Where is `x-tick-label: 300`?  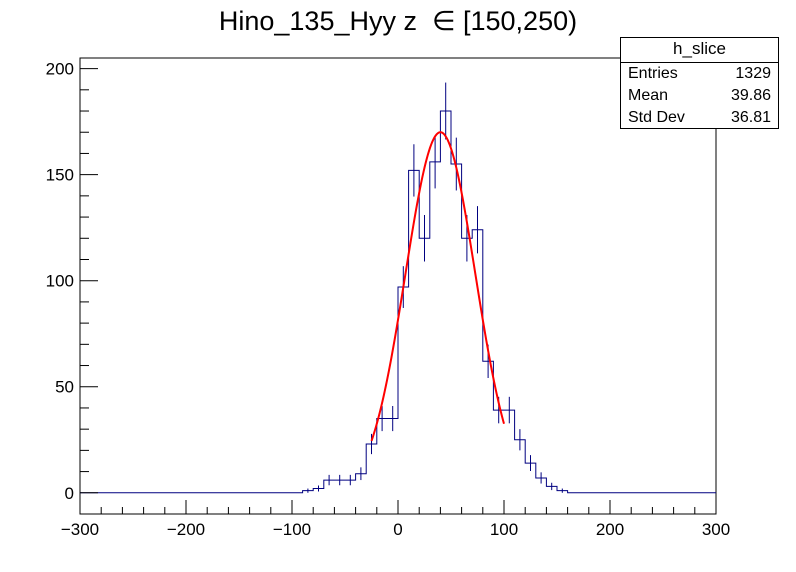 x-tick-label: 300 is located at coordinates (716, 529).